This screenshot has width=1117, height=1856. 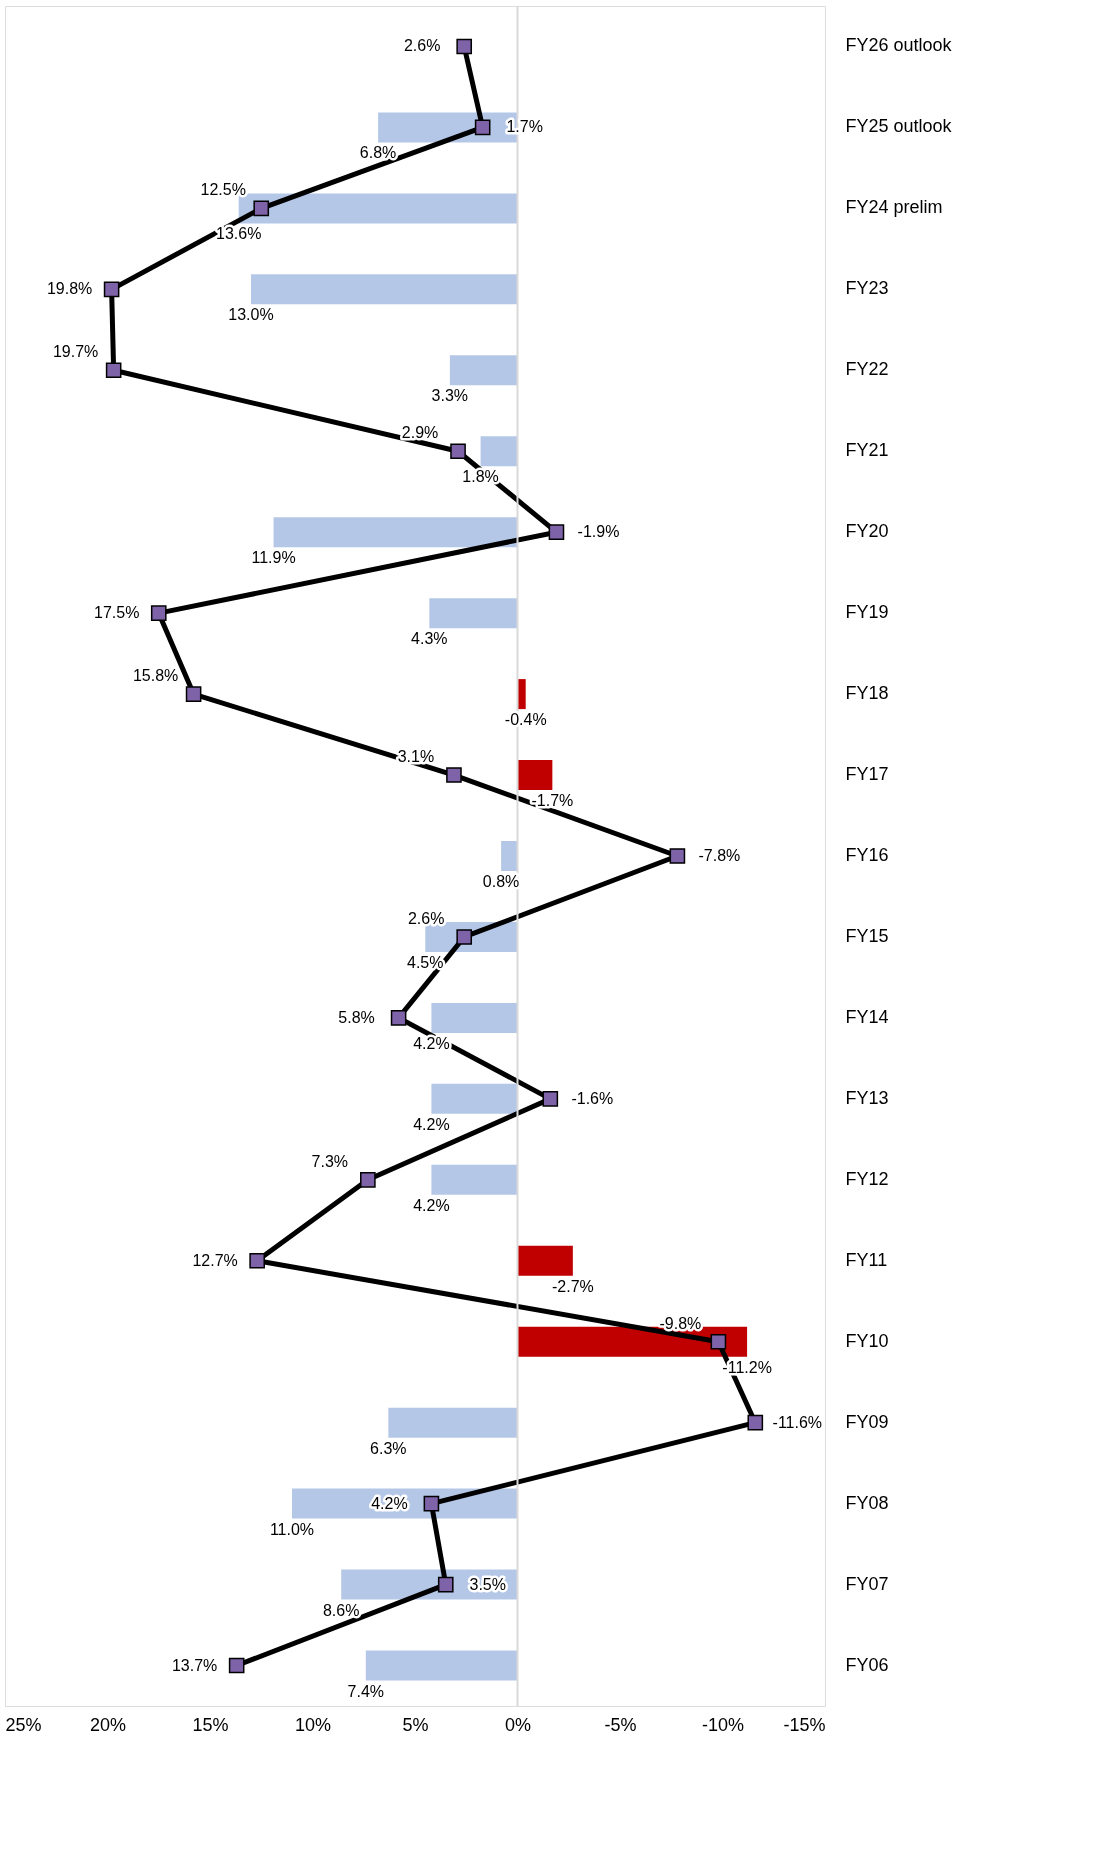 What do you see at coordinates (416, 757) in the screenshot?
I see `data-label: 3.1%` at bounding box center [416, 757].